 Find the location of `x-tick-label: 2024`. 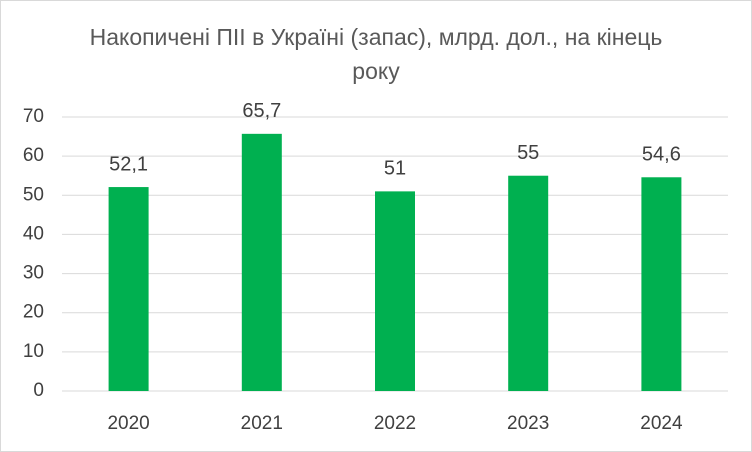

x-tick-label: 2024 is located at coordinates (661, 423).